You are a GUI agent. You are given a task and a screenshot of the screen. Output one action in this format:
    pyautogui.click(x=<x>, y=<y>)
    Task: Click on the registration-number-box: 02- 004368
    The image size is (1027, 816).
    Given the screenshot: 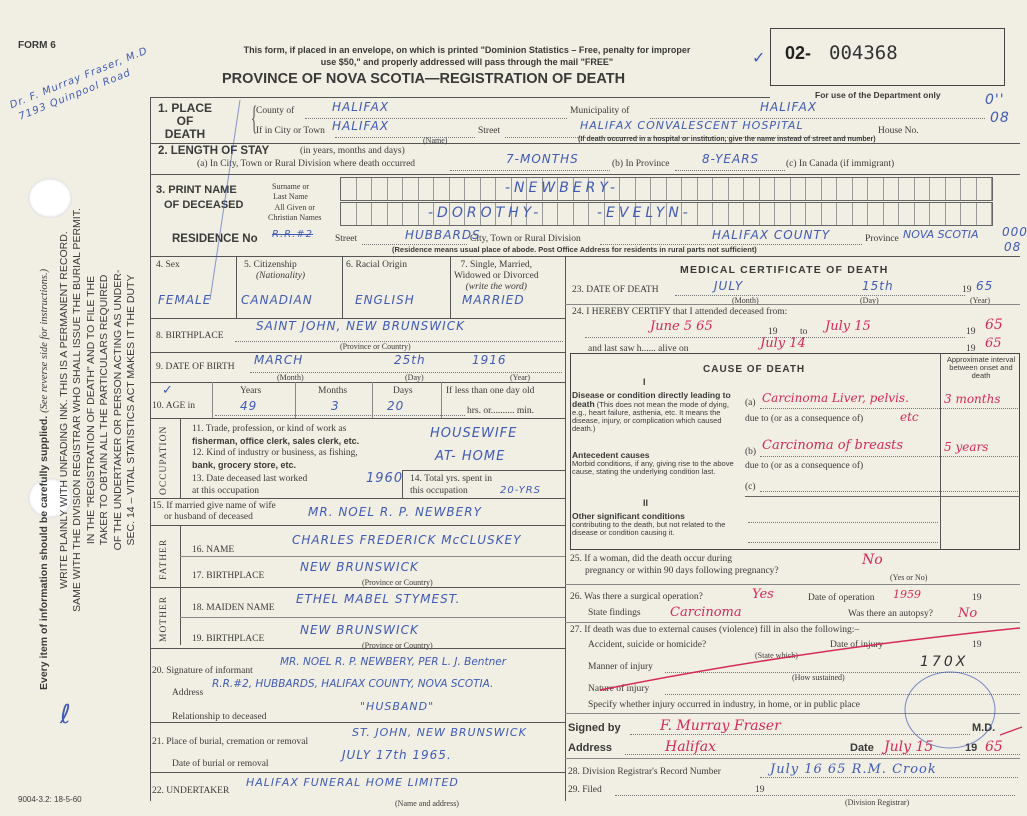 What is the action you would take?
    pyautogui.click(x=887, y=57)
    